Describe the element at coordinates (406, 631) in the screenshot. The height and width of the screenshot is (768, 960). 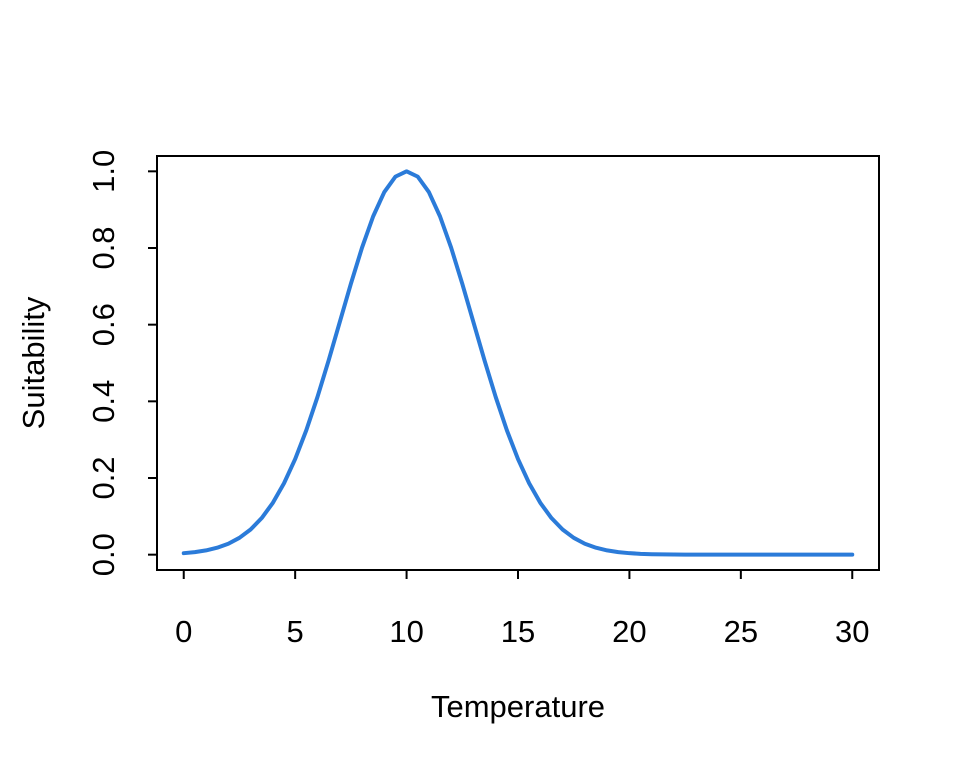
I see `x-tick-label: 10` at that location.